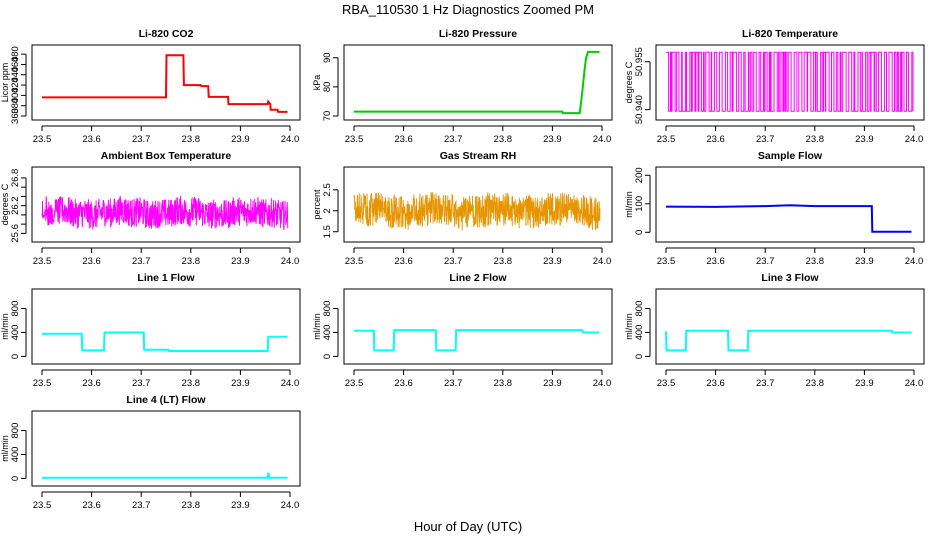 This screenshot has width=936, height=540. I want to click on figure-title: RBA_110530 1 Hz Diagnostics Zoomed PM, so click(468, 9).